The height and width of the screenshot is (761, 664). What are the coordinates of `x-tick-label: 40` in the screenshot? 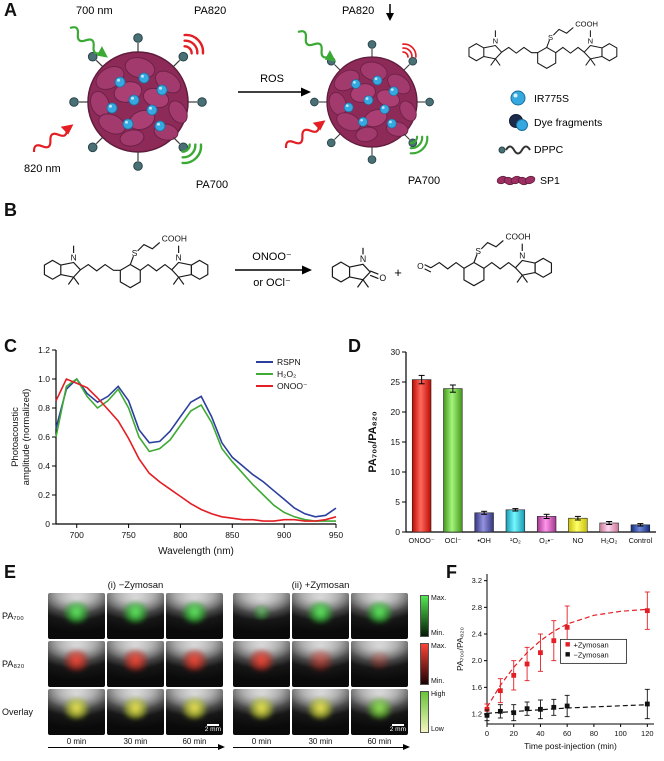 It's located at (540, 733).